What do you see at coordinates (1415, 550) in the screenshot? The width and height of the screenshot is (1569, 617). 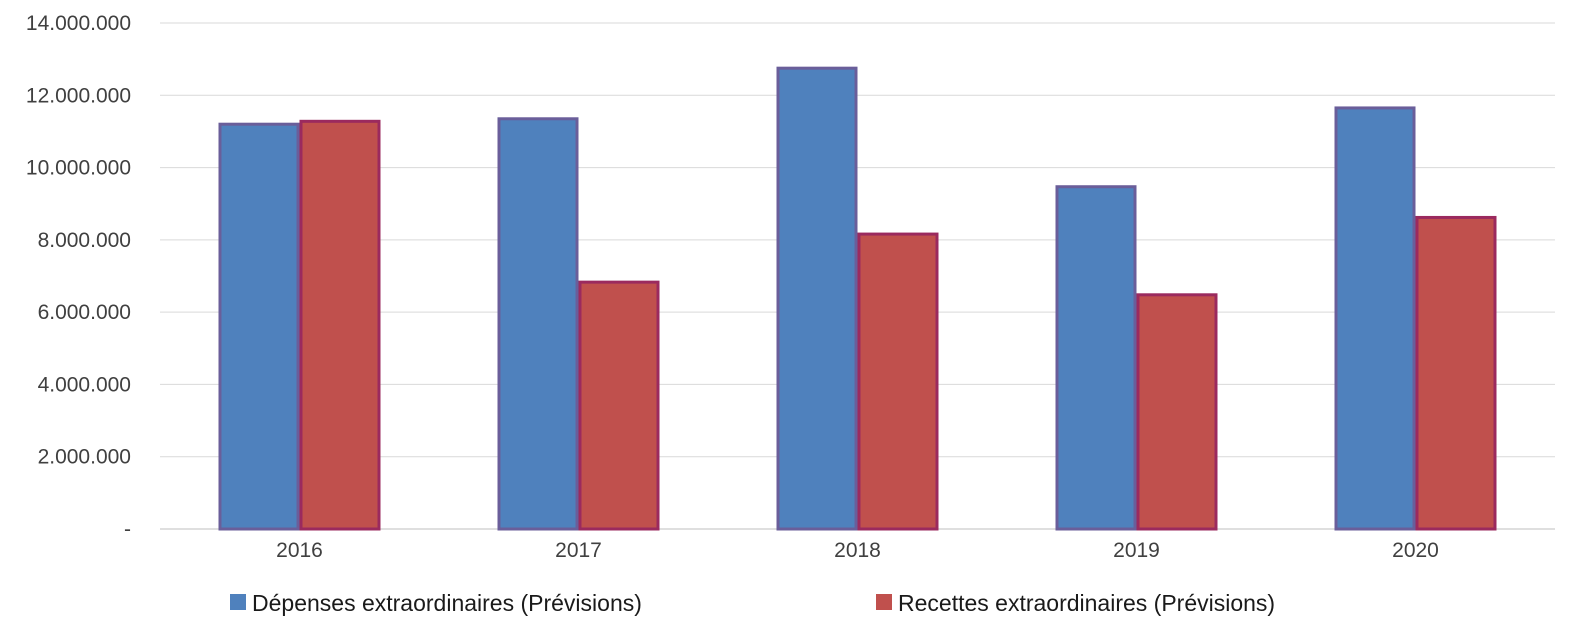 I see `x-tick-label: 2020` at bounding box center [1415, 550].